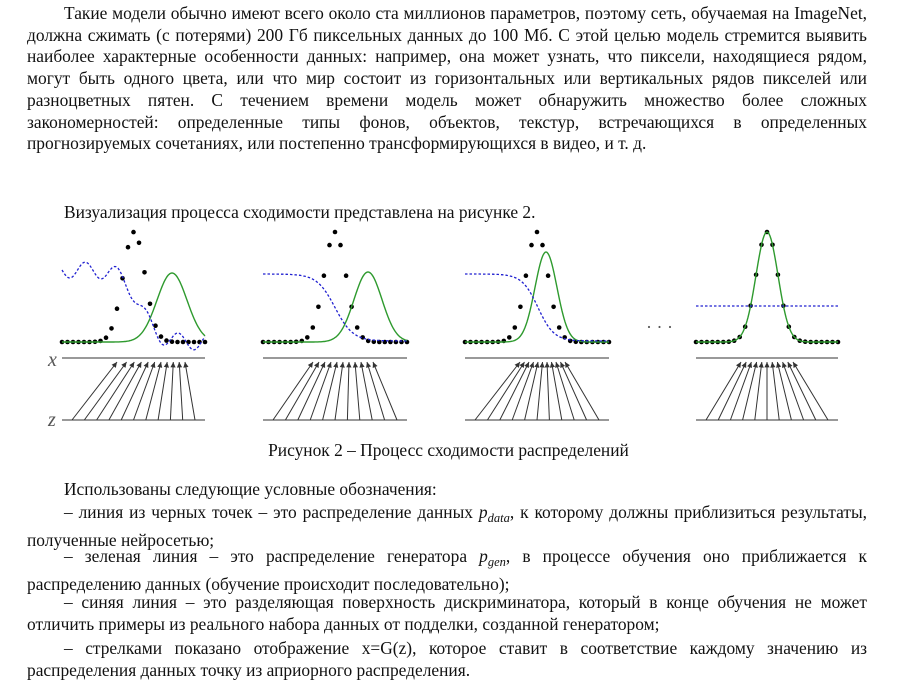 This screenshot has height=689, width=897. Describe the element at coordinates (496, 562) in the screenshot. I see `p-gen-subscript: gen` at that location.